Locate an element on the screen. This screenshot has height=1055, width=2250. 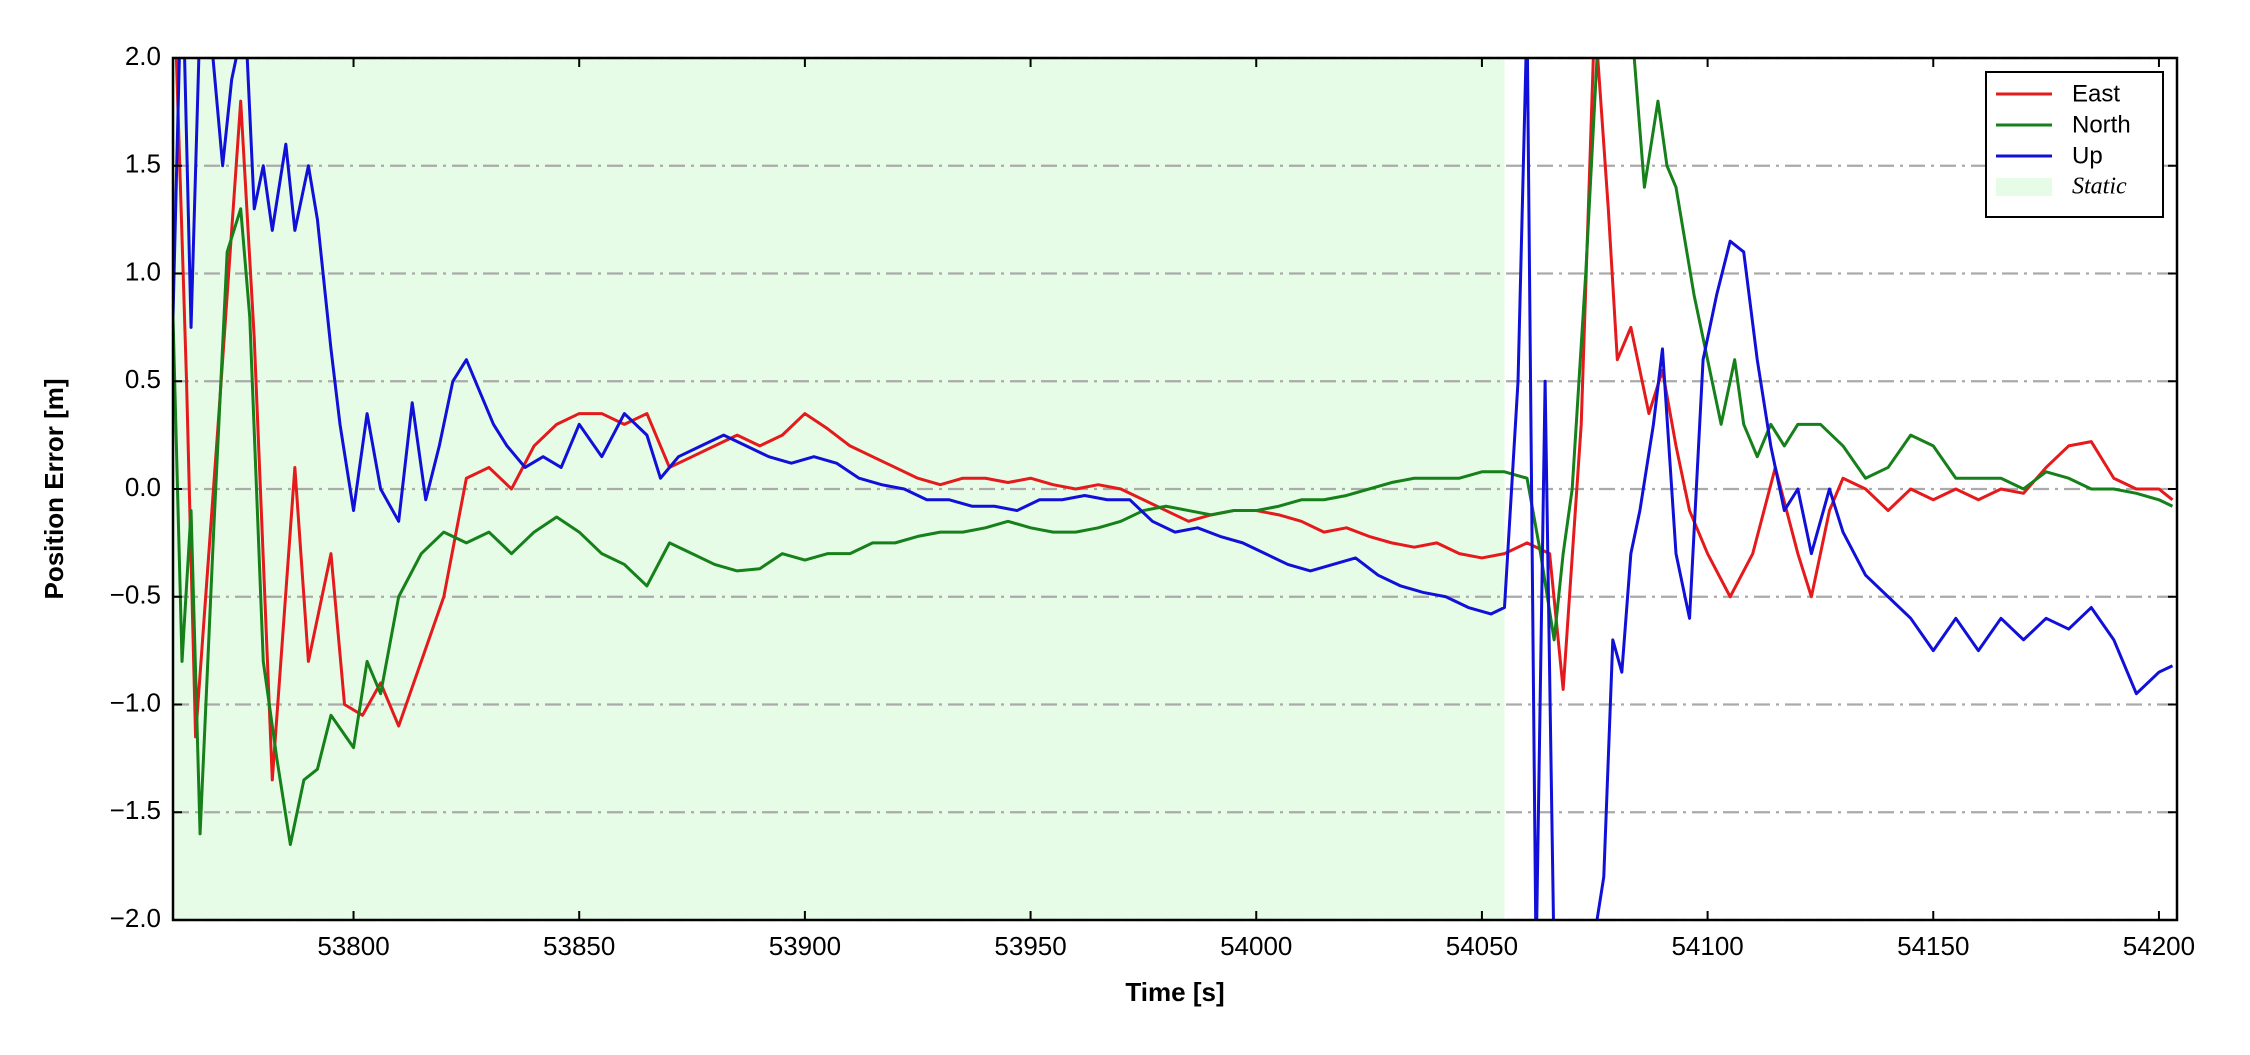
legend-label: East is located at coordinates (2096, 93).